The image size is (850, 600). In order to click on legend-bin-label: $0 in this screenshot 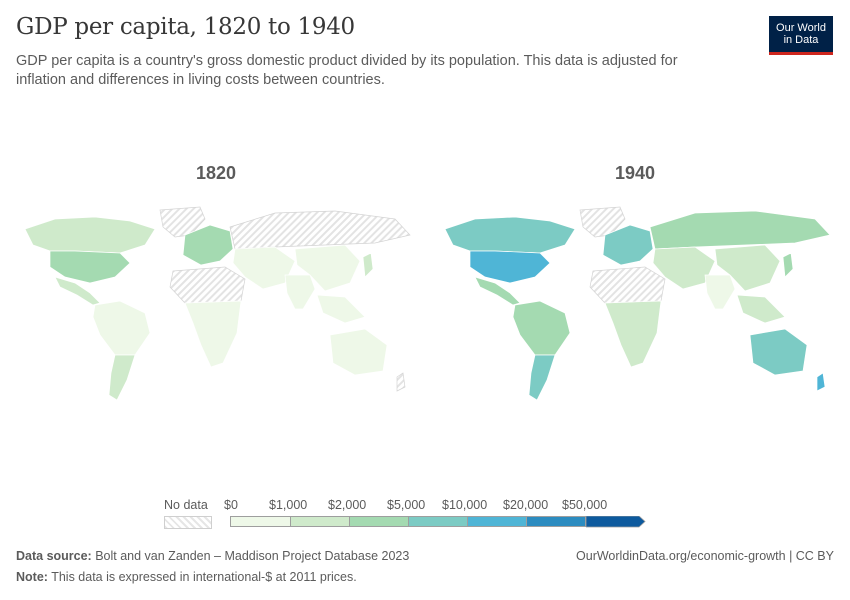, I will do `click(231, 505)`.